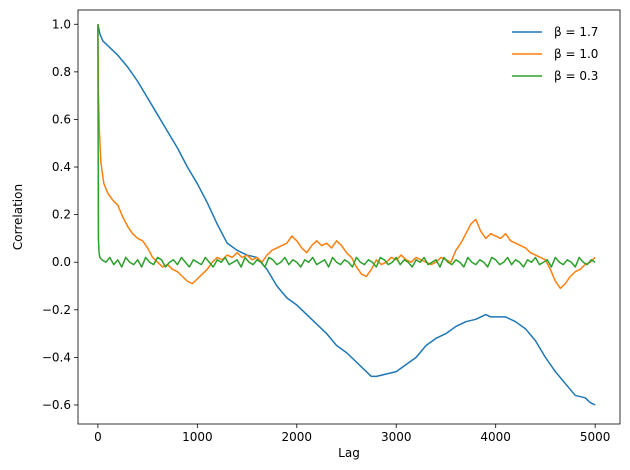 Image resolution: width=630 pixels, height=470 pixels. Describe the element at coordinates (197, 437) in the screenshot. I see `x-tick-label: 1000` at that location.